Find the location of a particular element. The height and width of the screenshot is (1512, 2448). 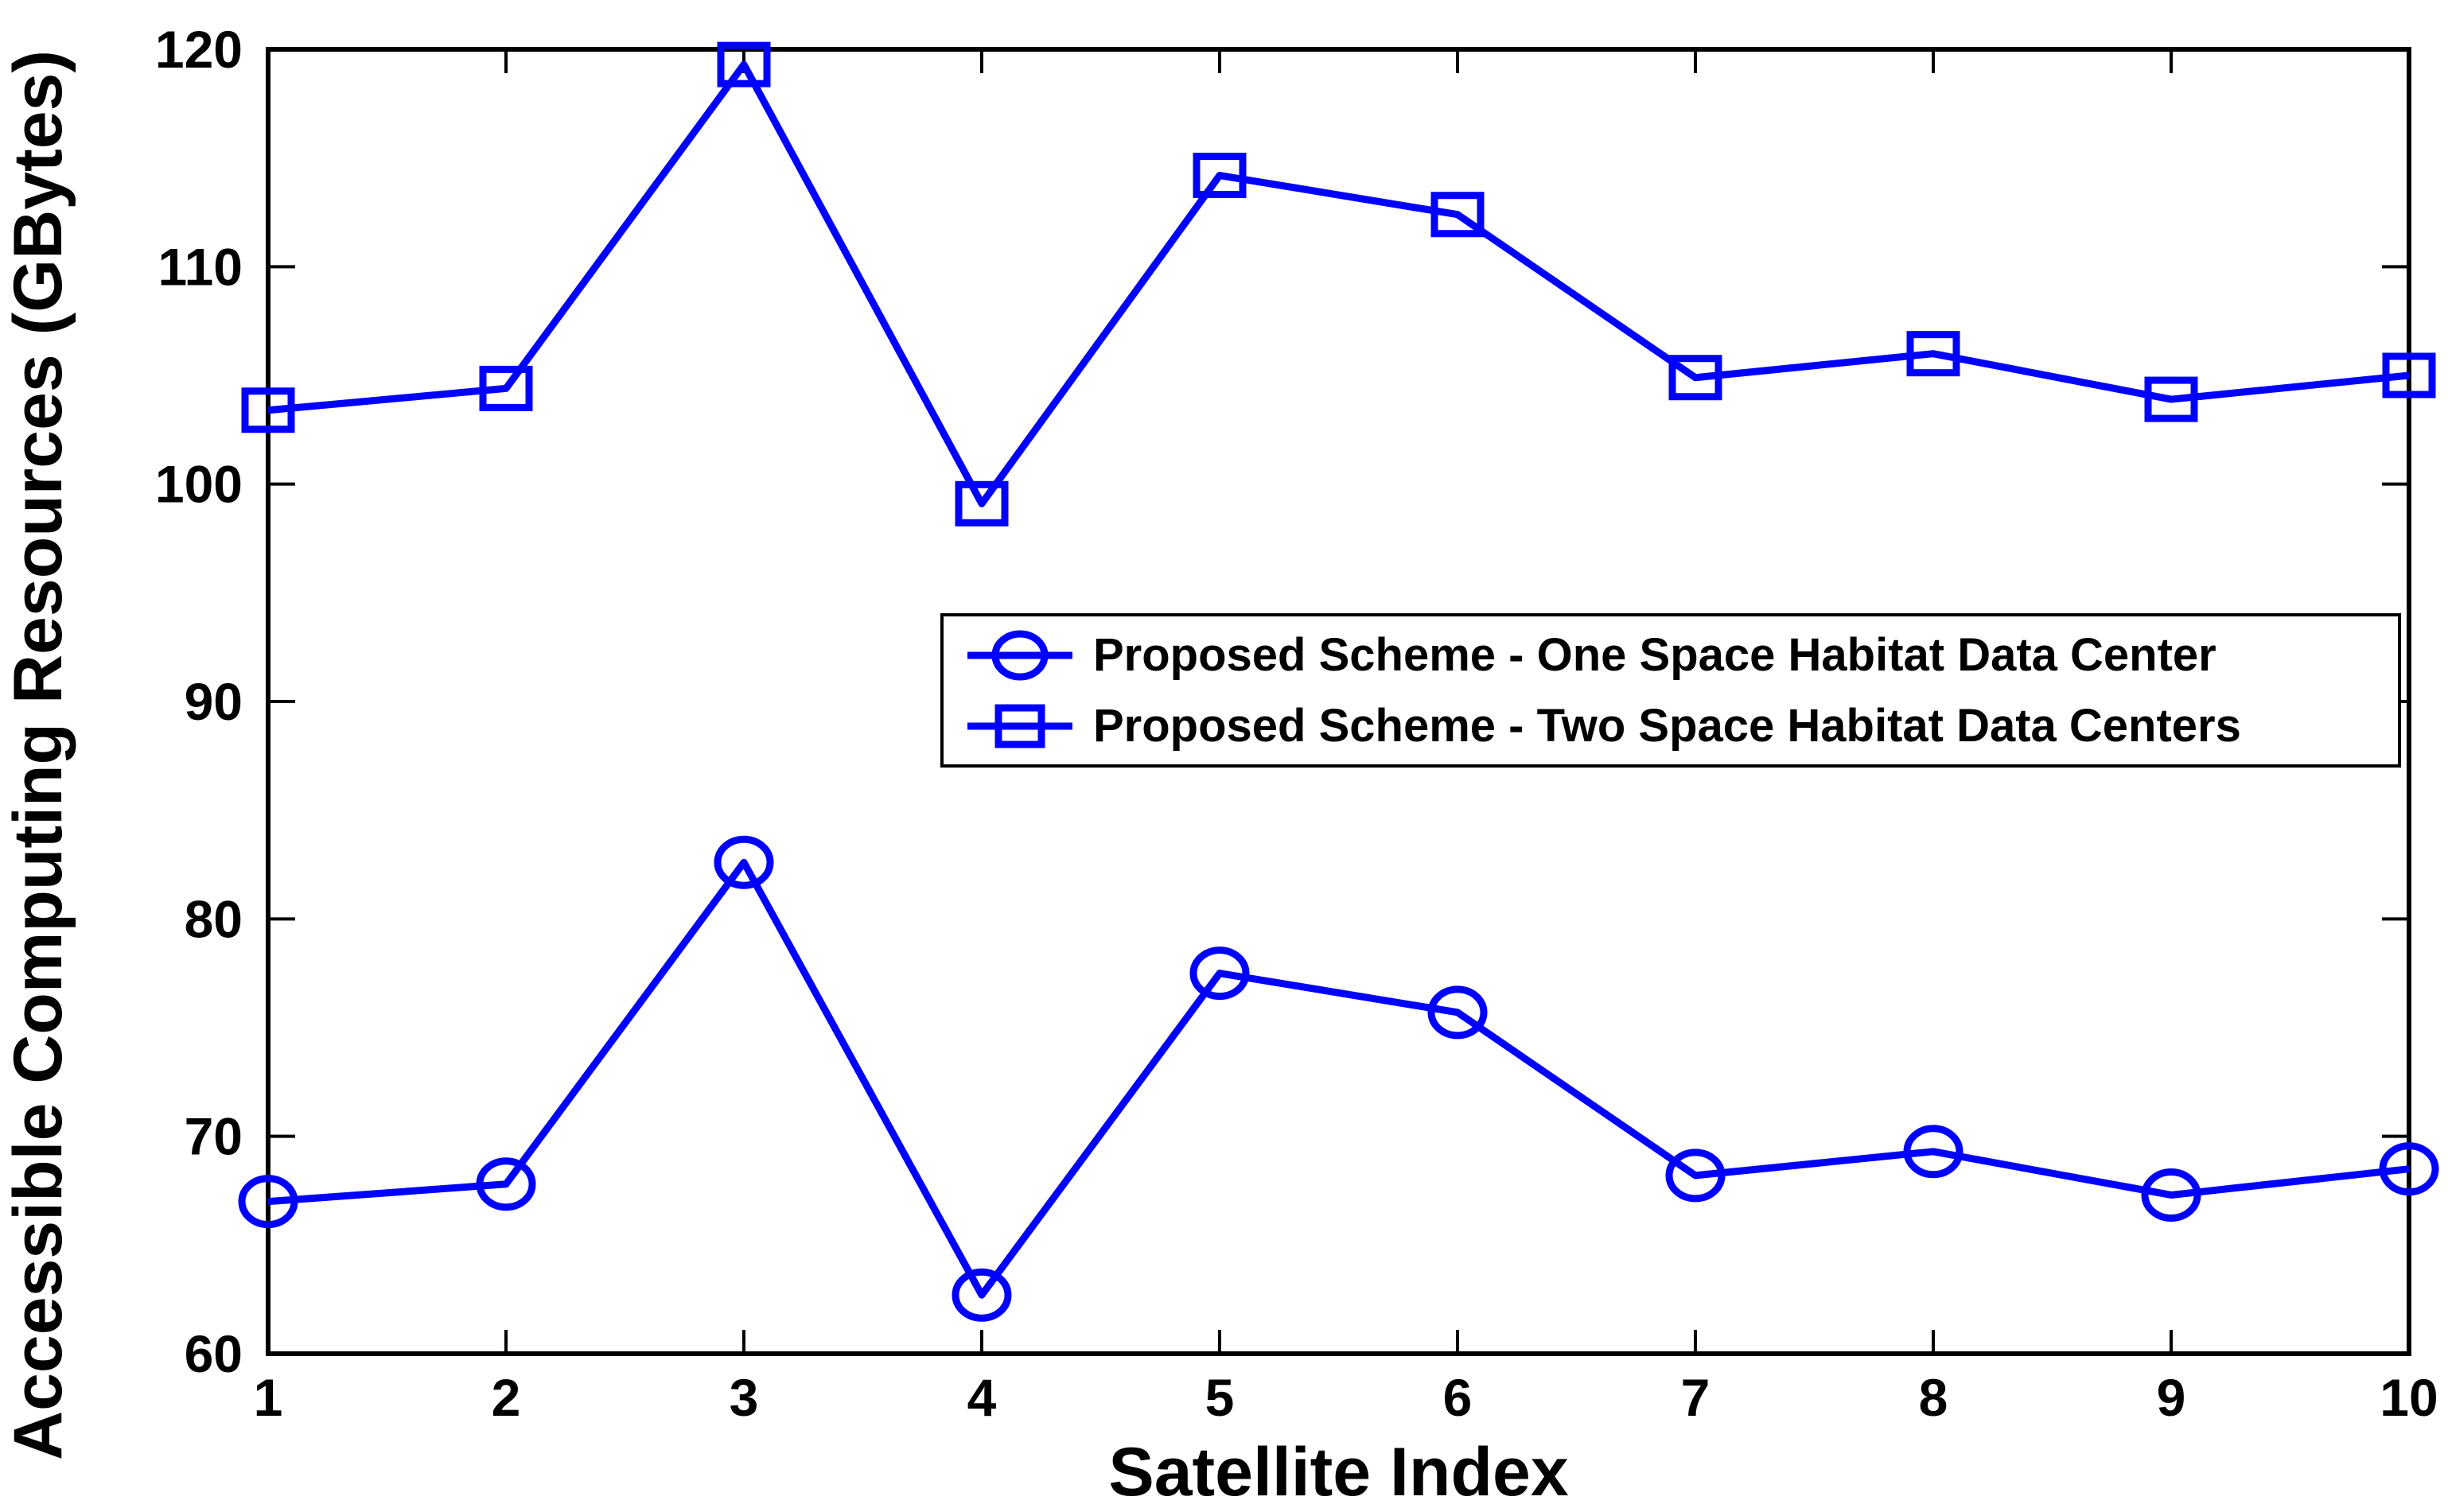

x-tick-label: 7 is located at coordinates (1695, 1397).